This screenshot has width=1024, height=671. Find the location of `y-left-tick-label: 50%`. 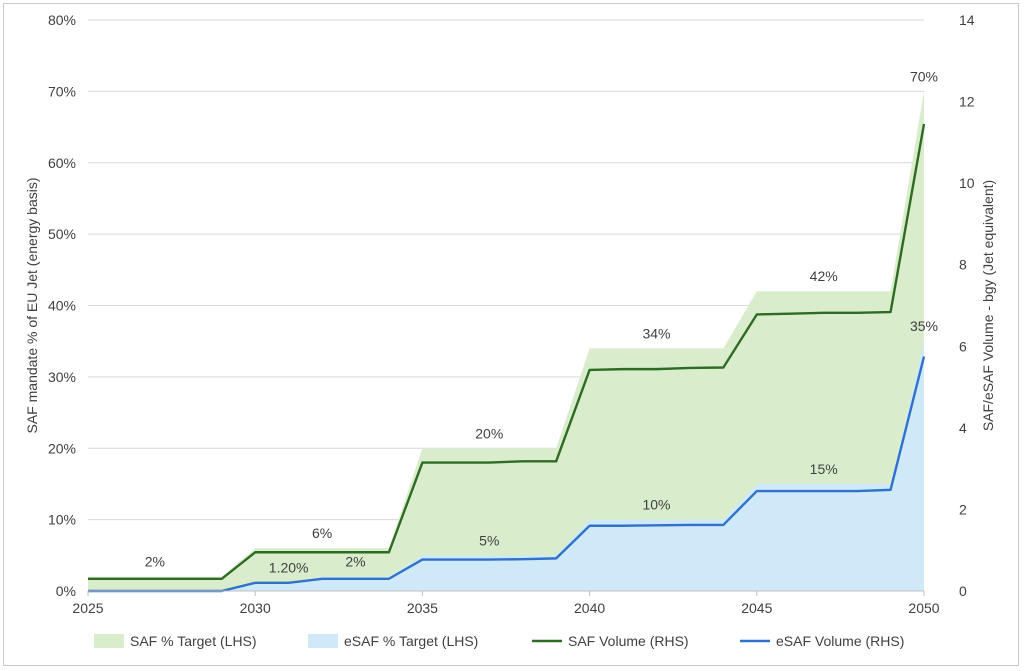

y-left-tick-label: 50% is located at coordinates (62, 234).